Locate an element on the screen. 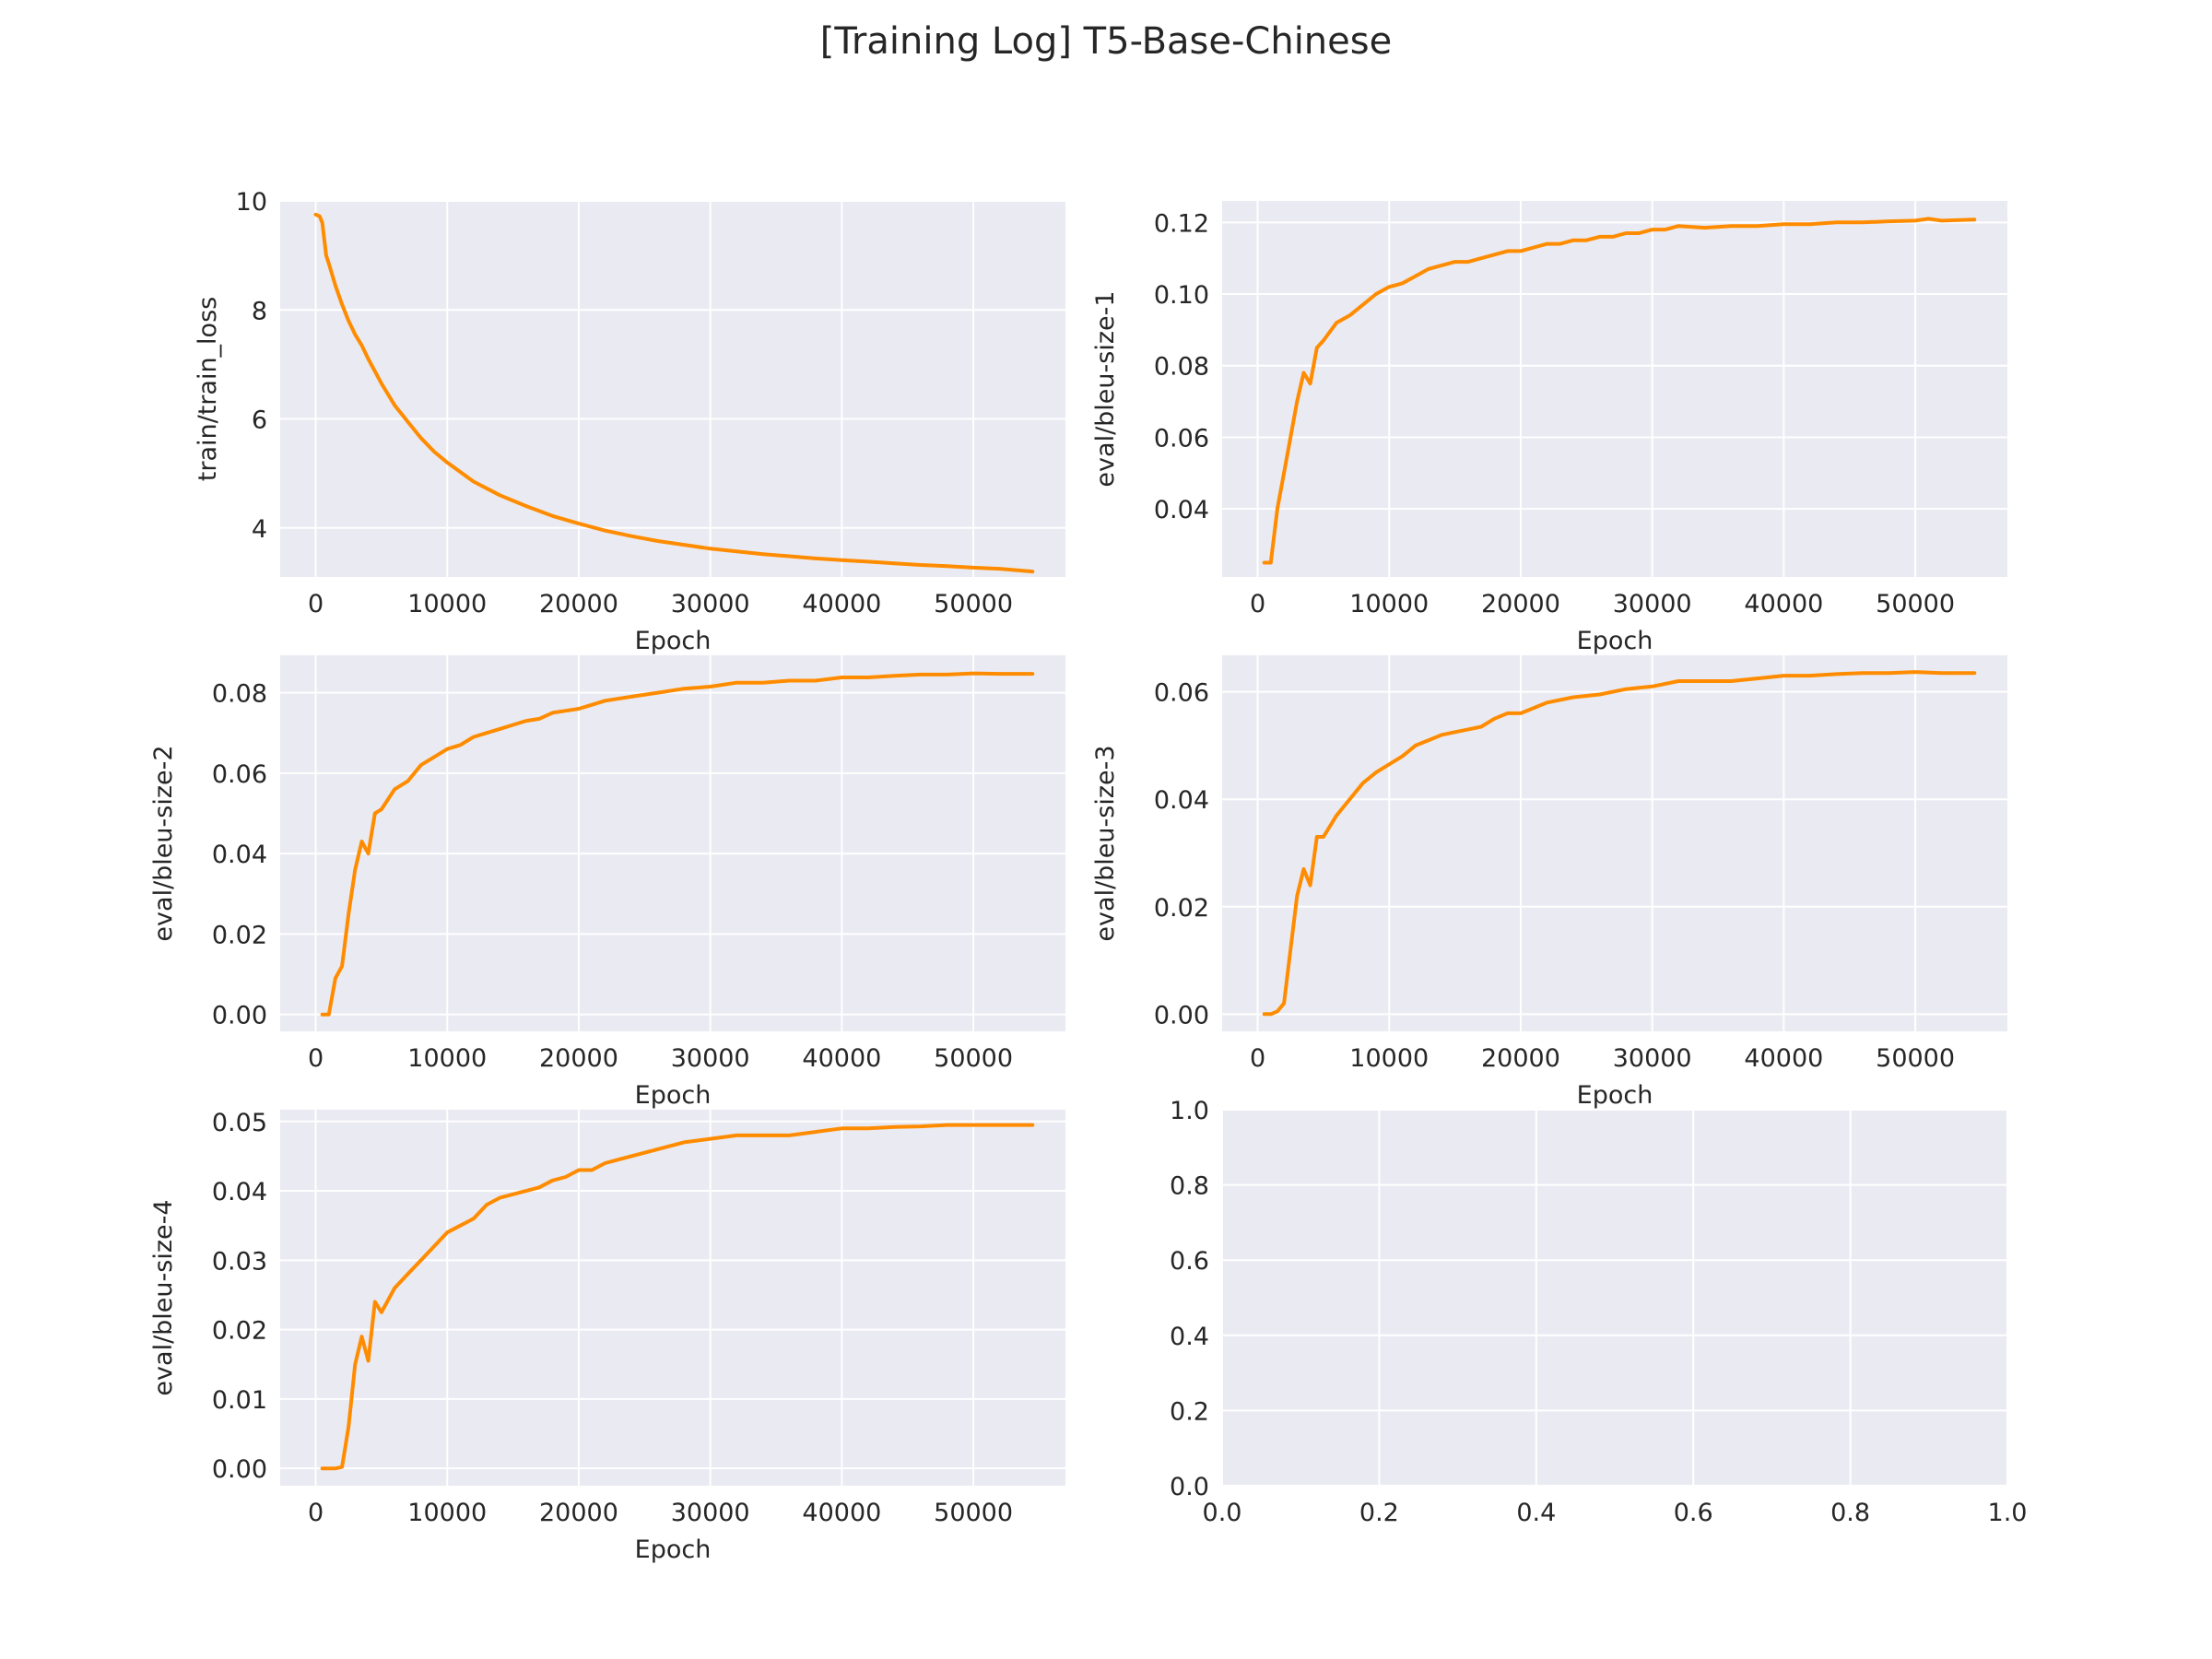  y-tick-label: 4 is located at coordinates (259, 529).